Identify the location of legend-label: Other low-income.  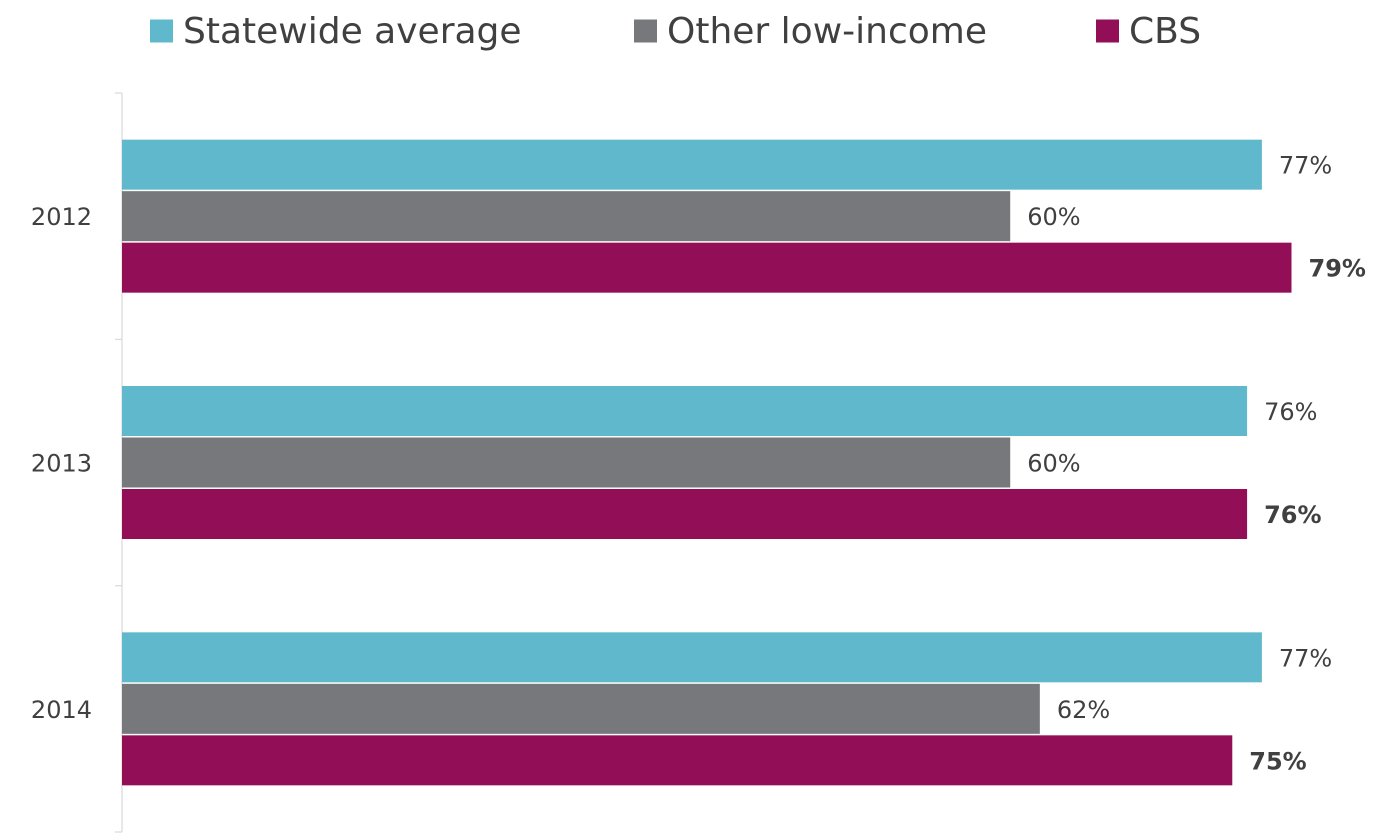
(827, 31).